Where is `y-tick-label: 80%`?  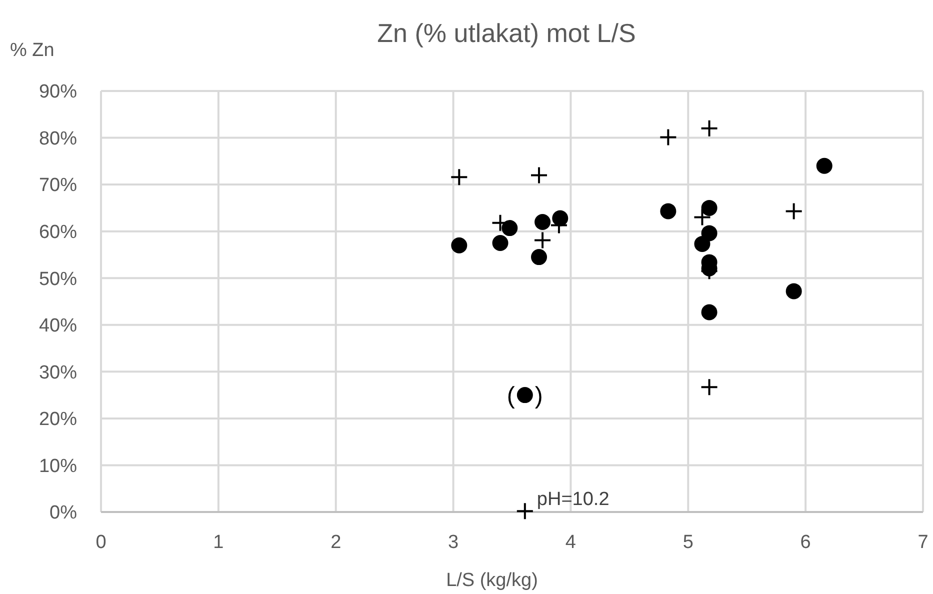 y-tick-label: 80% is located at coordinates (58, 139).